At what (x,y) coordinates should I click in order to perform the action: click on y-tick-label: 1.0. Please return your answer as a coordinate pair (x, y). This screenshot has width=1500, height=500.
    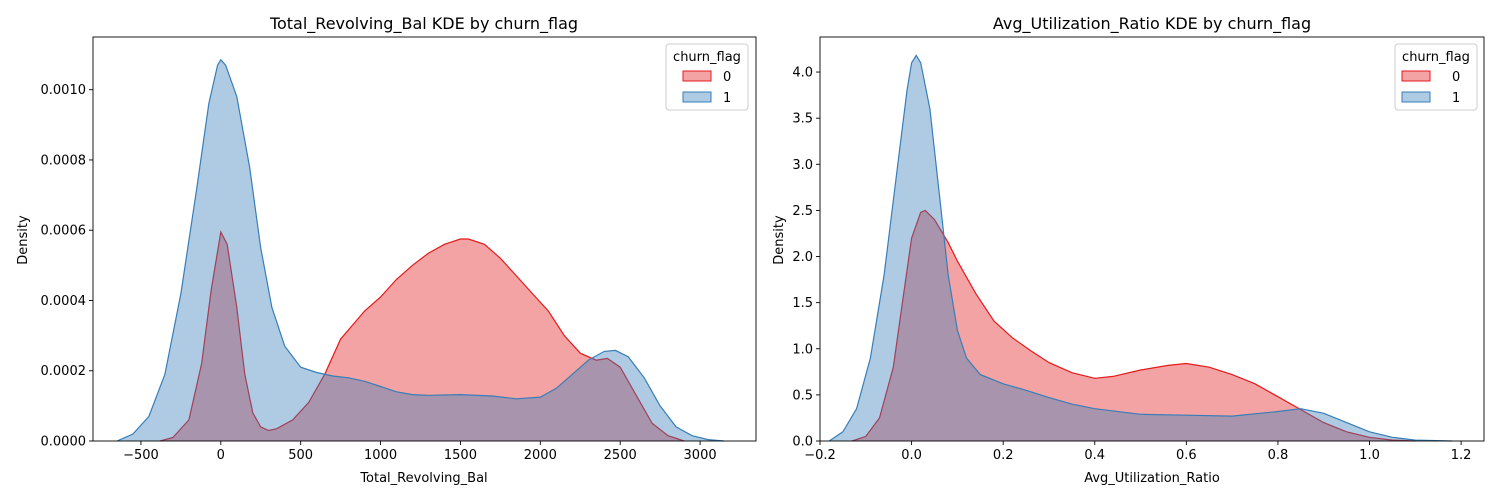
    Looking at the image, I should click on (802, 349).